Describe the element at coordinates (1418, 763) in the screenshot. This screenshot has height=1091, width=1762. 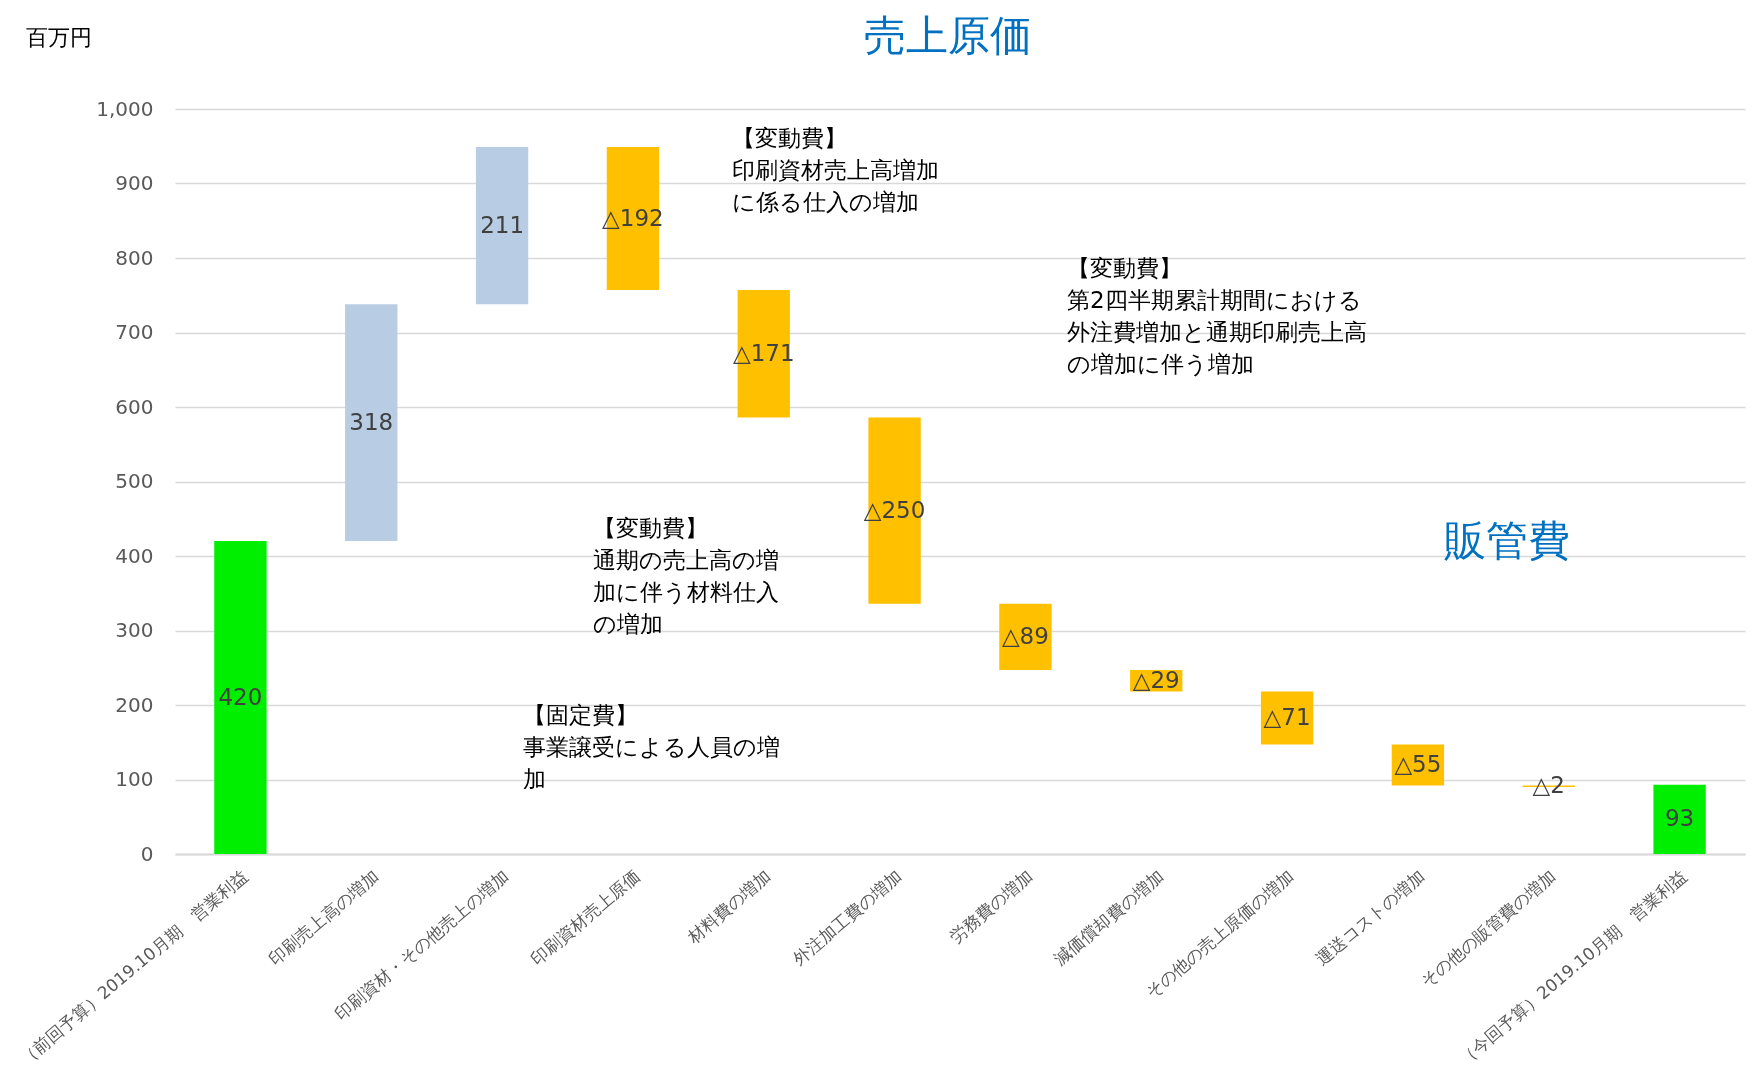
I see `data-label: △55` at that location.